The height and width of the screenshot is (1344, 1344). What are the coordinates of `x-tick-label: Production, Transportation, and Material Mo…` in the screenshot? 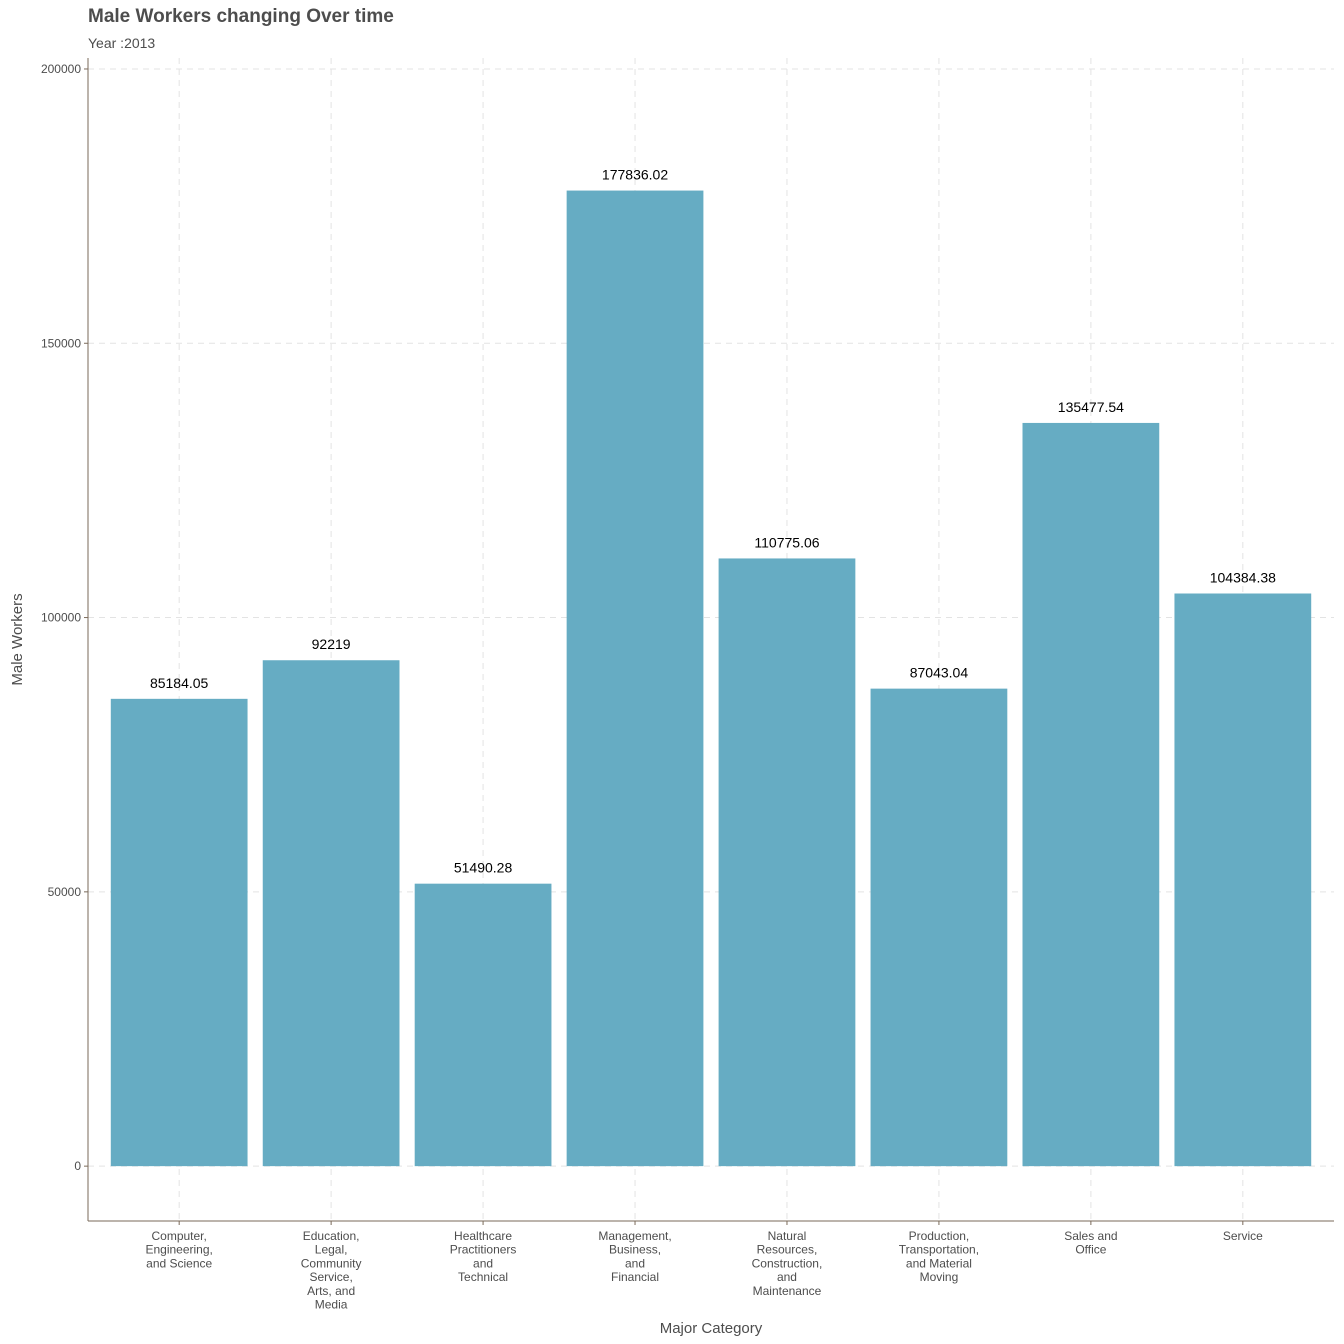 It's located at (939, 1256).